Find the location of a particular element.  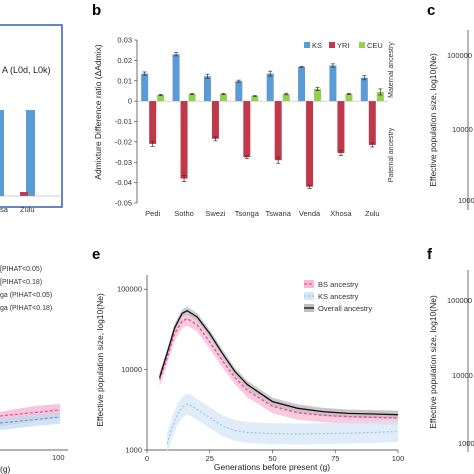

panel-a-bar-zulu-yri is located at coordinates (24, 194).